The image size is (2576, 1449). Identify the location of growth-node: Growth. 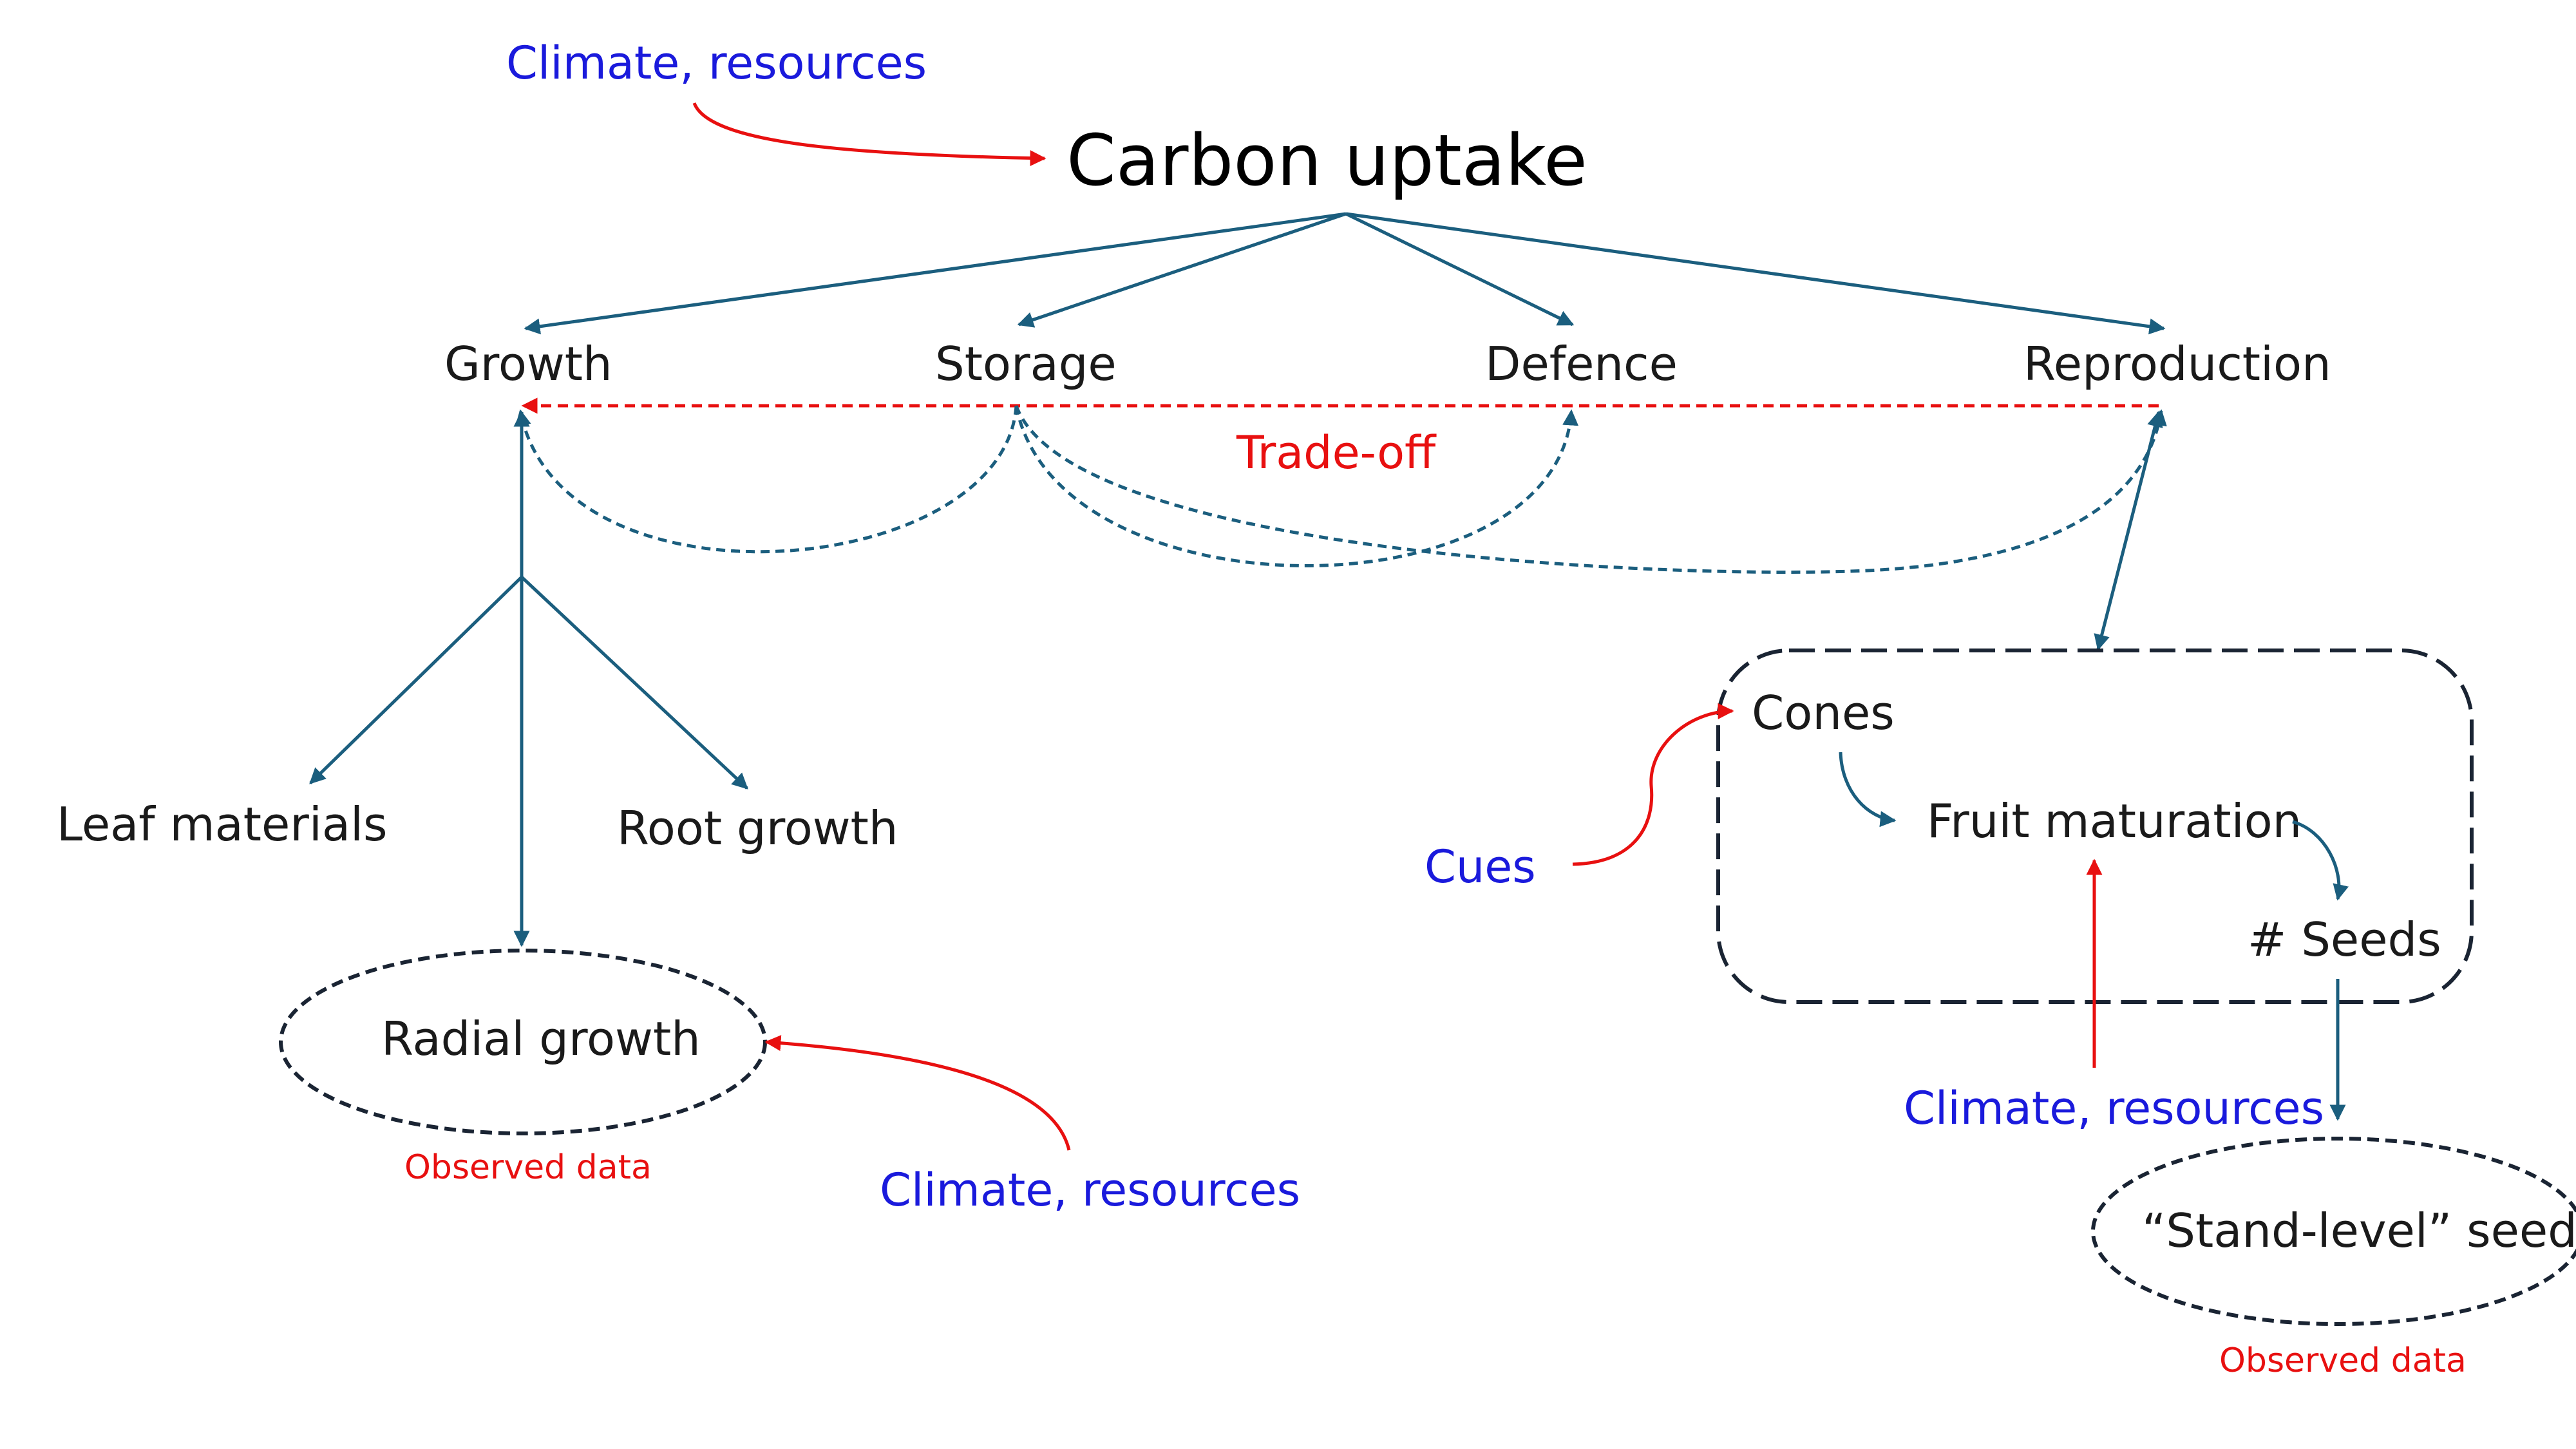
(528, 364).